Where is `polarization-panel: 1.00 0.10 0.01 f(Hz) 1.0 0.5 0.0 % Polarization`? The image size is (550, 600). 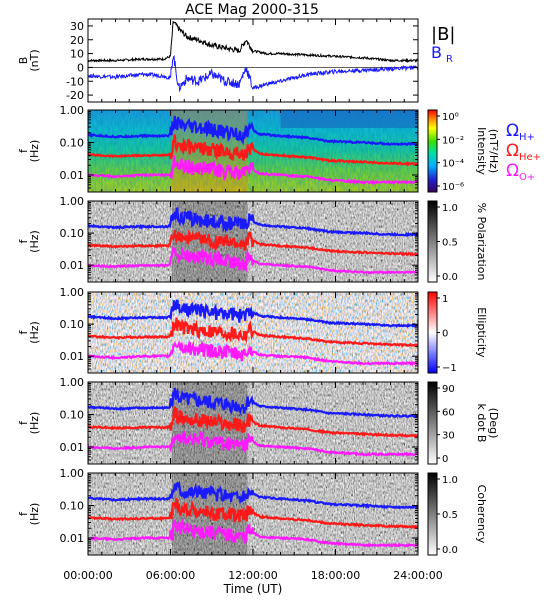
polarization-panel: 1.00 0.10 0.01 f(Hz) 1.0 0.5 0.0 % Polarization is located at coordinates (252, 239).